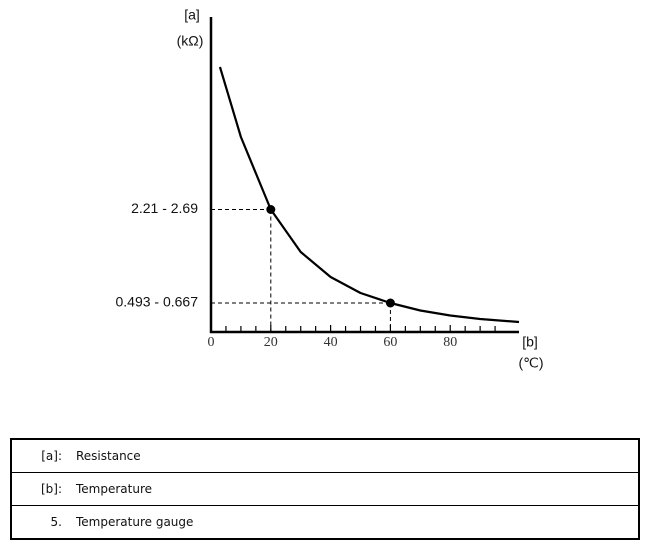 The image size is (650, 547). What do you see at coordinates (192, 15) in the screenshot?
I see `y-axis-label: [a]` at bounding box center [192, 15].